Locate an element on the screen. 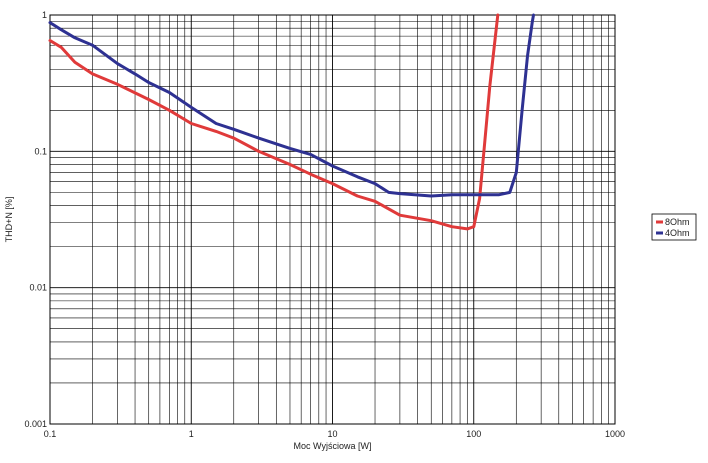  y-tick-label: 0.1 is located at coordinates (40, 151).